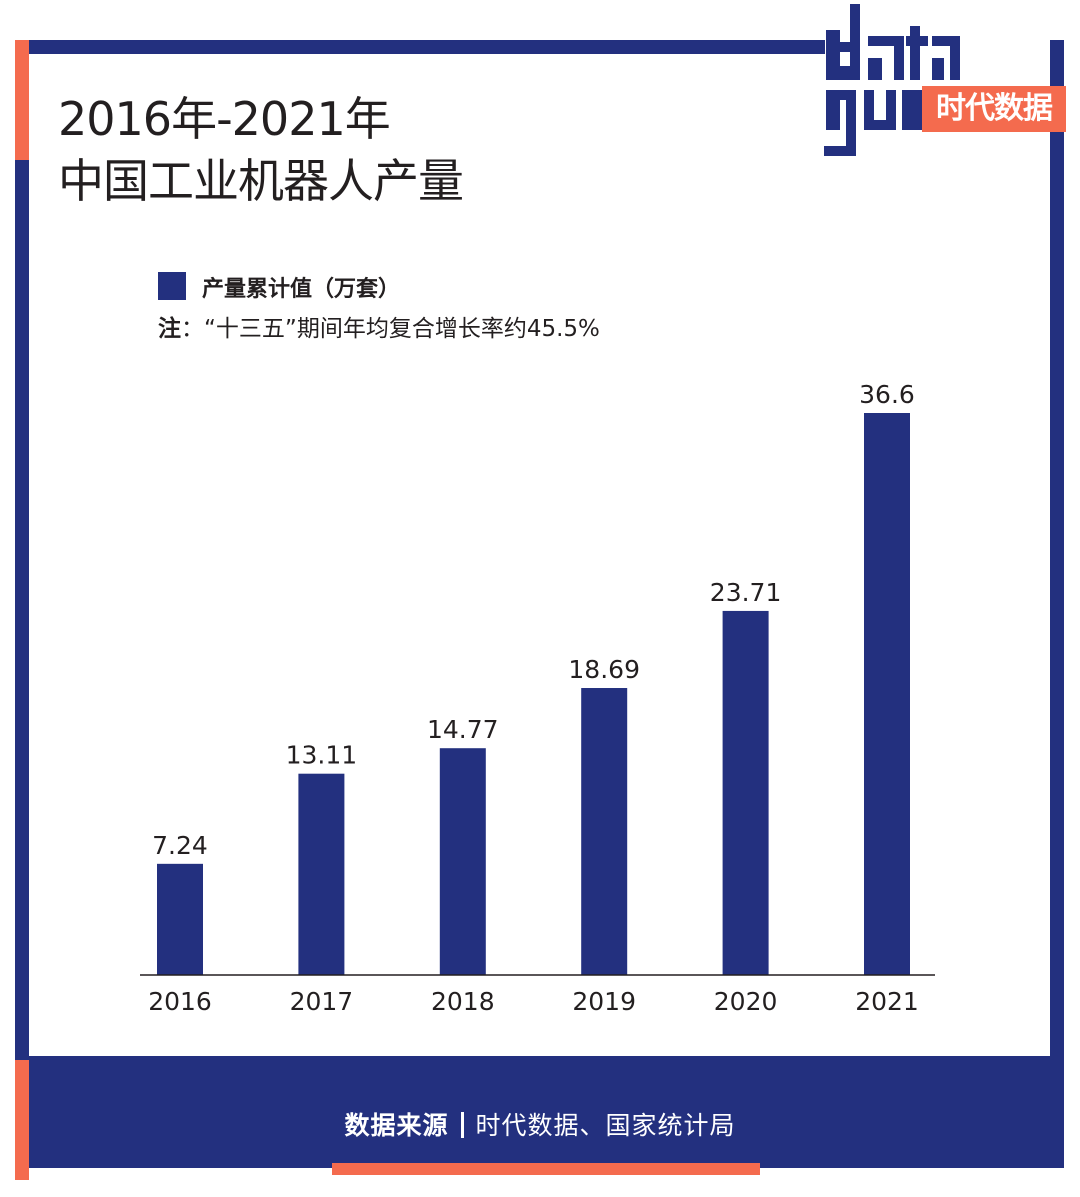 Image resolution: width=1080 pixels, height=1197 pixels. What do you see at coordinates (22, 100) in the screenshot?
I see `frame-left-accent` at bounding box center [22, 100].